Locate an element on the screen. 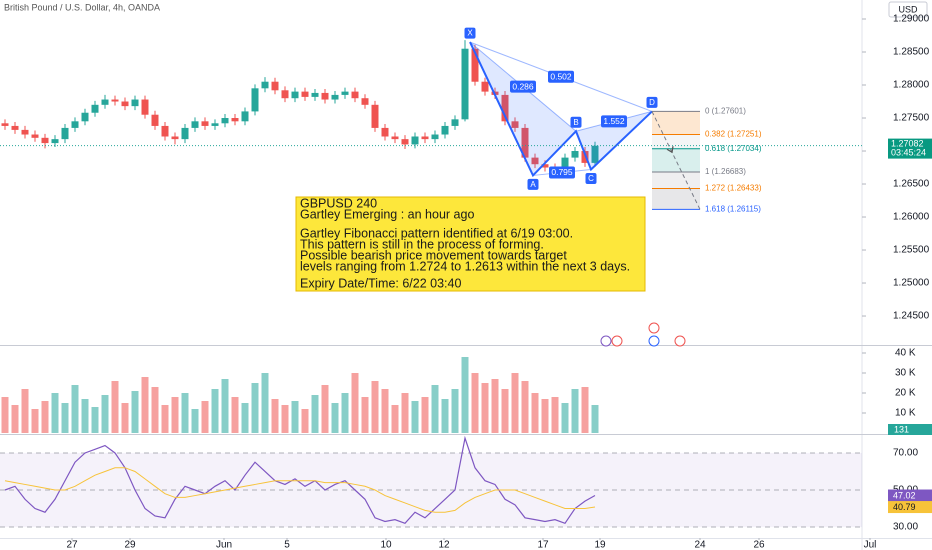 The image size is (932, 550). last-price-tag is located at coordinates (910, 148).